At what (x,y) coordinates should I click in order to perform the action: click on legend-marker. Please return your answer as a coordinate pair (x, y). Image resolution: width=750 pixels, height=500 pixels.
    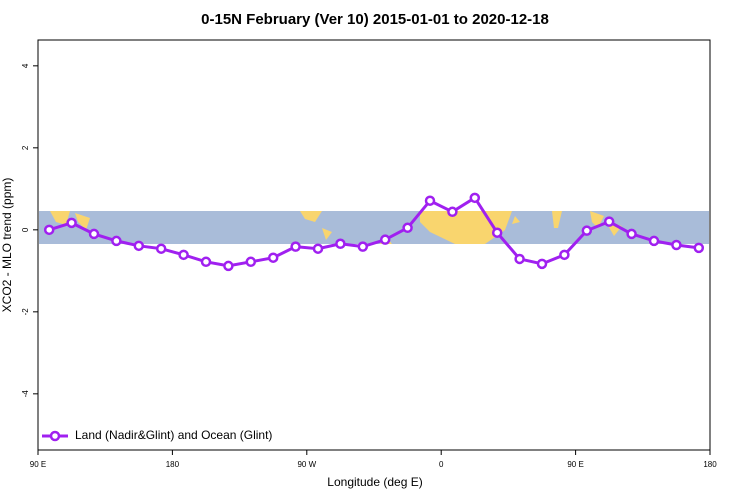
    Looking at the image, I should click on (55, 436).